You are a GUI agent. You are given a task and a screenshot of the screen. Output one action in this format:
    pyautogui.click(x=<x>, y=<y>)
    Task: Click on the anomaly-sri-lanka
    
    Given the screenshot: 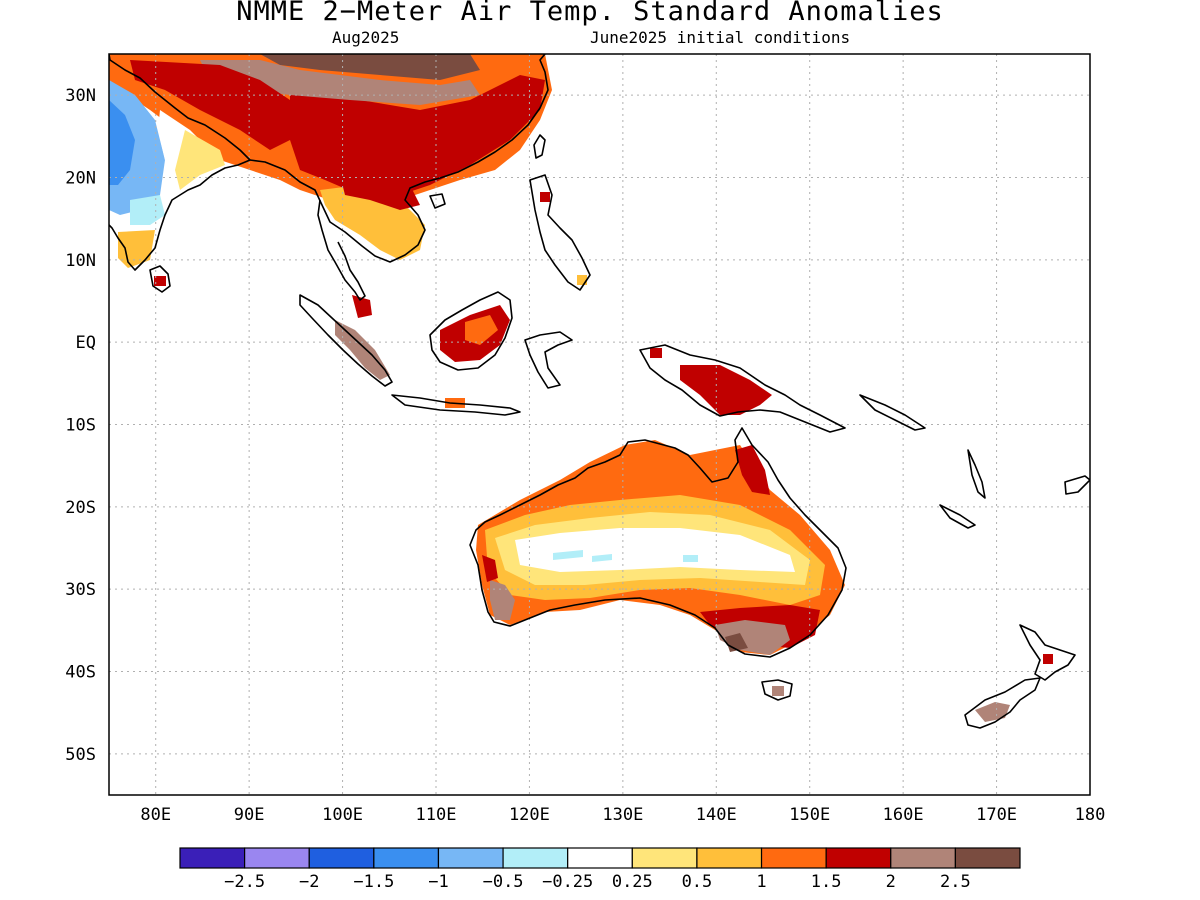 What is the action you would take?
    pyautogui.click(x=160, y=281)
    